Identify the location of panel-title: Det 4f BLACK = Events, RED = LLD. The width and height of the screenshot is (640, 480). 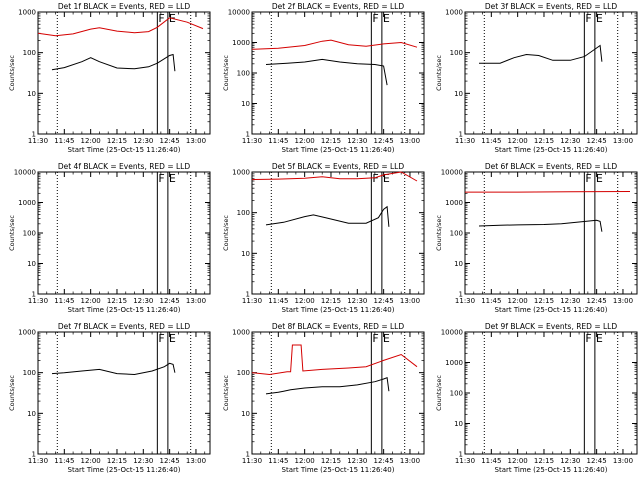
(124, 166).